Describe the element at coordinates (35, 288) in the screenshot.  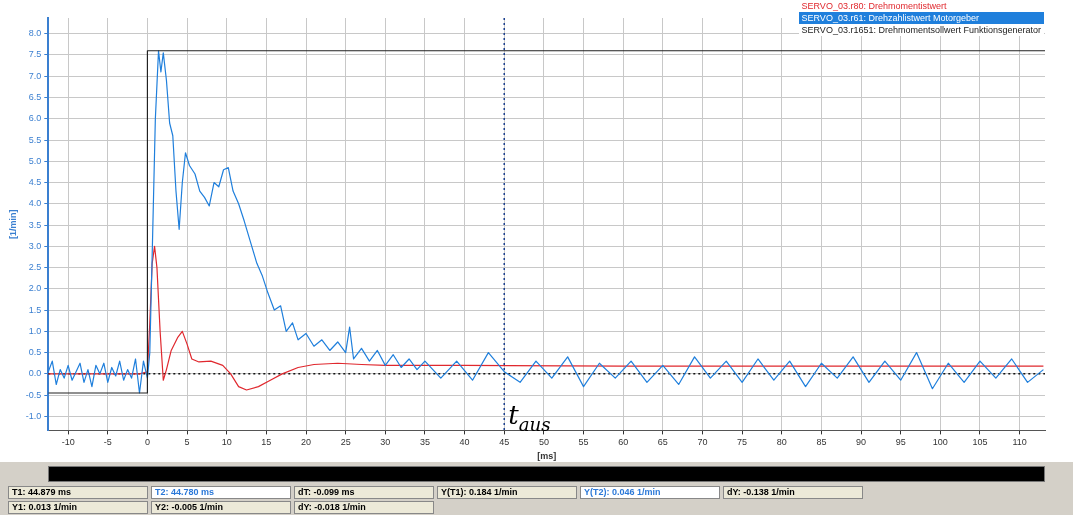
I see `y-tick-label: 2.0` at that location.